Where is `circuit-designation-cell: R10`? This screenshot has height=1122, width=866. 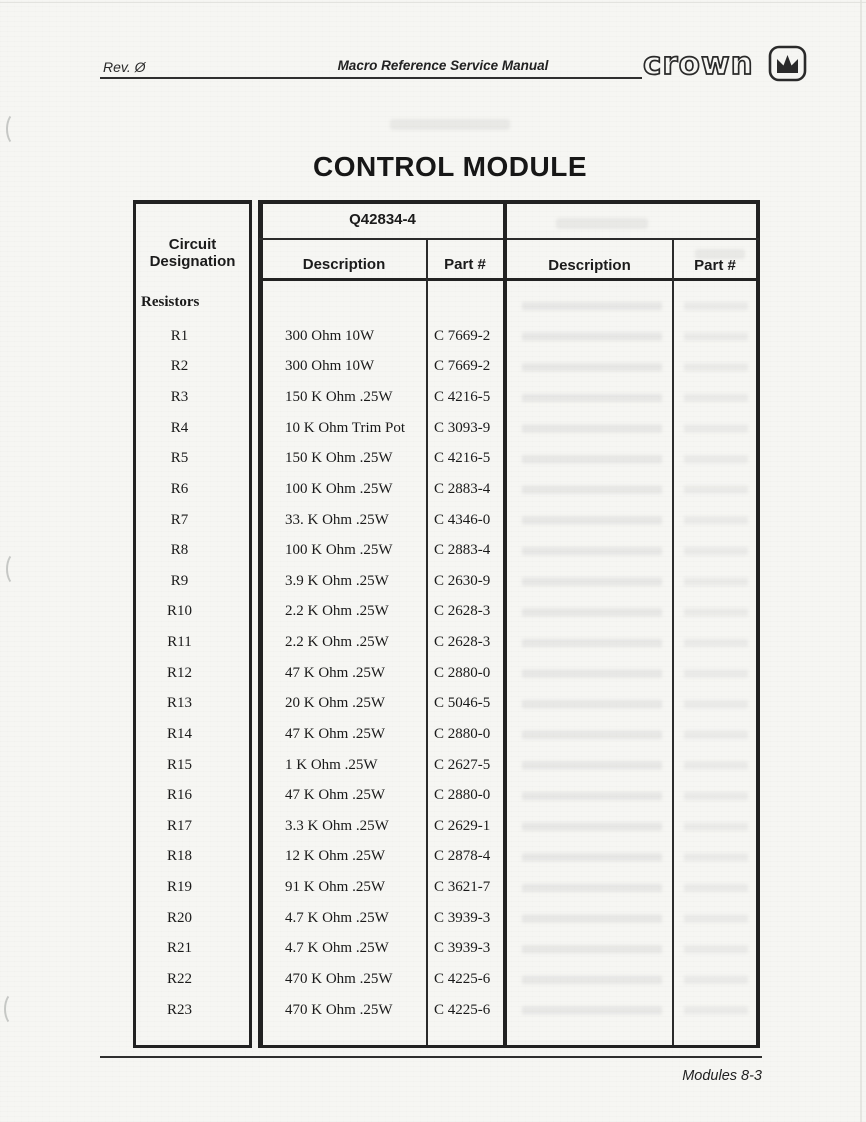
circuit-designation-cell: R10 is located at coordinates (179, 611).